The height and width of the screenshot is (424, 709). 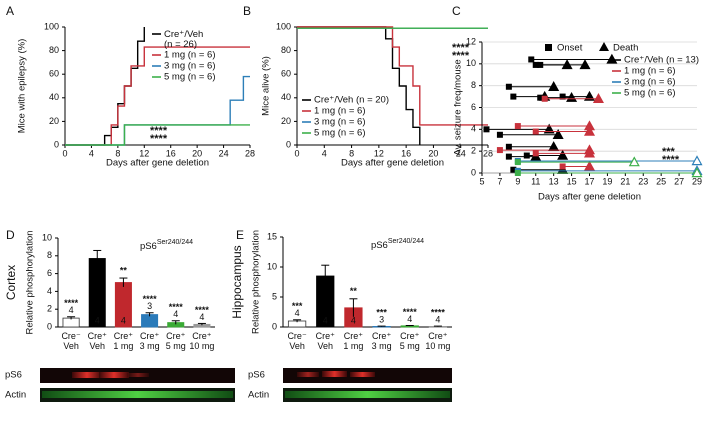 What do you see at coordinates (247, 11) in the screenshot?
I see `panel-letter: B` at bounding box center [247, 11].